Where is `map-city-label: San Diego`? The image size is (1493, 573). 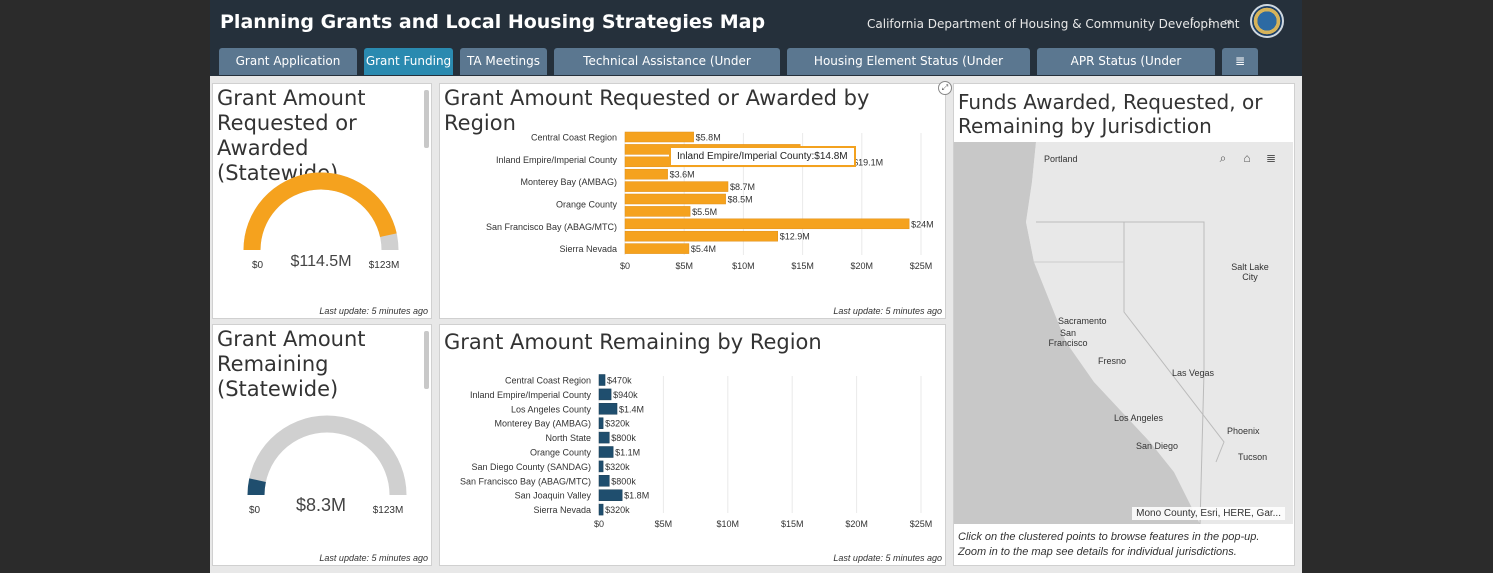 map-city-label: San Diego is located at coordinates (1157, 446).